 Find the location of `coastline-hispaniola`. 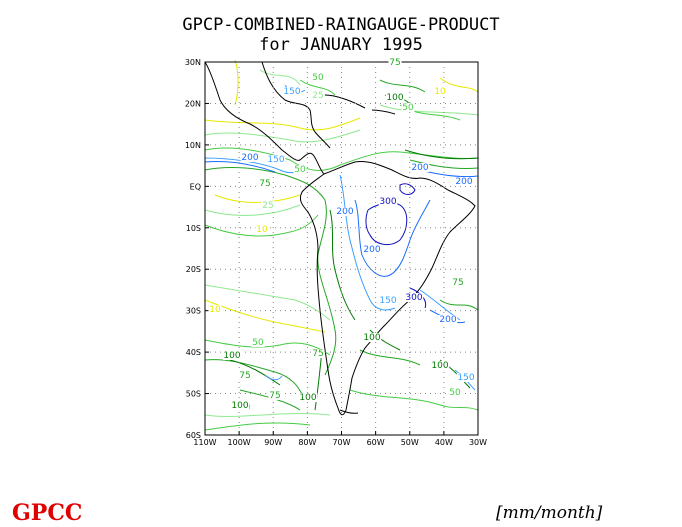

coastline-hispaniola is located at coordinates (383, 112).